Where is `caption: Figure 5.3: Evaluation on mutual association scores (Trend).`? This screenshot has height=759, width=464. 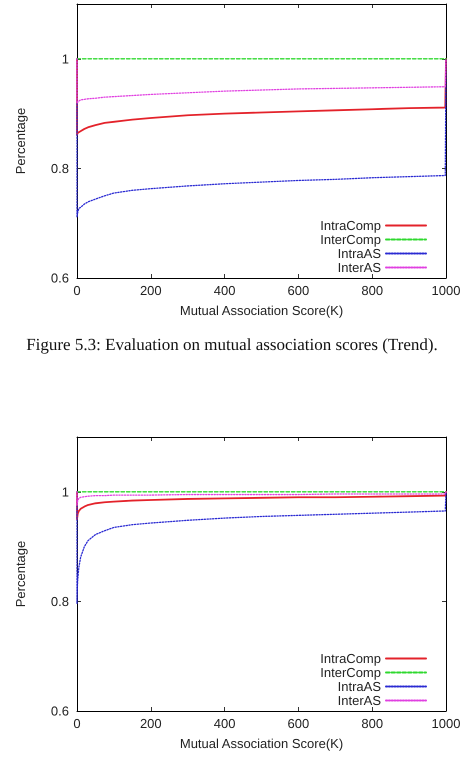
caption: Figure 5.3: Evaluation on mutual association scores (Trend). is located at coordinates (232, 344).